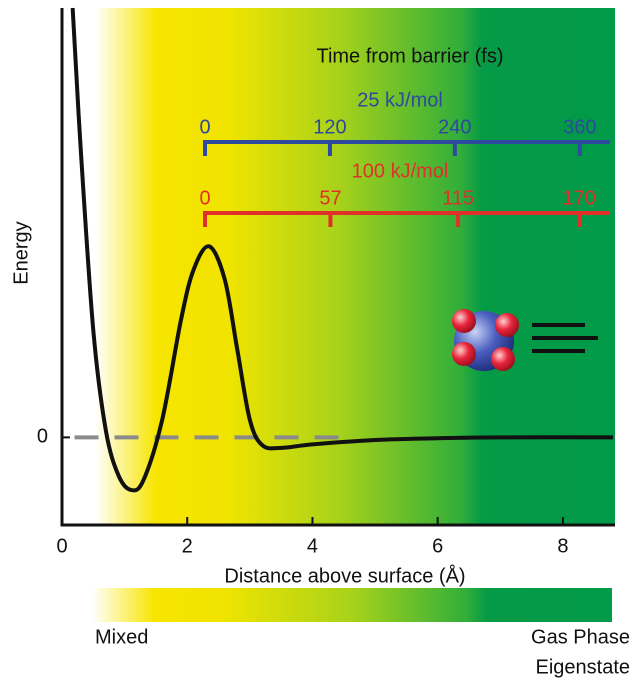 The height and width of the screenshot is (683, 633). Describe the element at coordinates (400, 100) in the screenshot. I see `time-axis-label: 25 kJ/mol` at that location.